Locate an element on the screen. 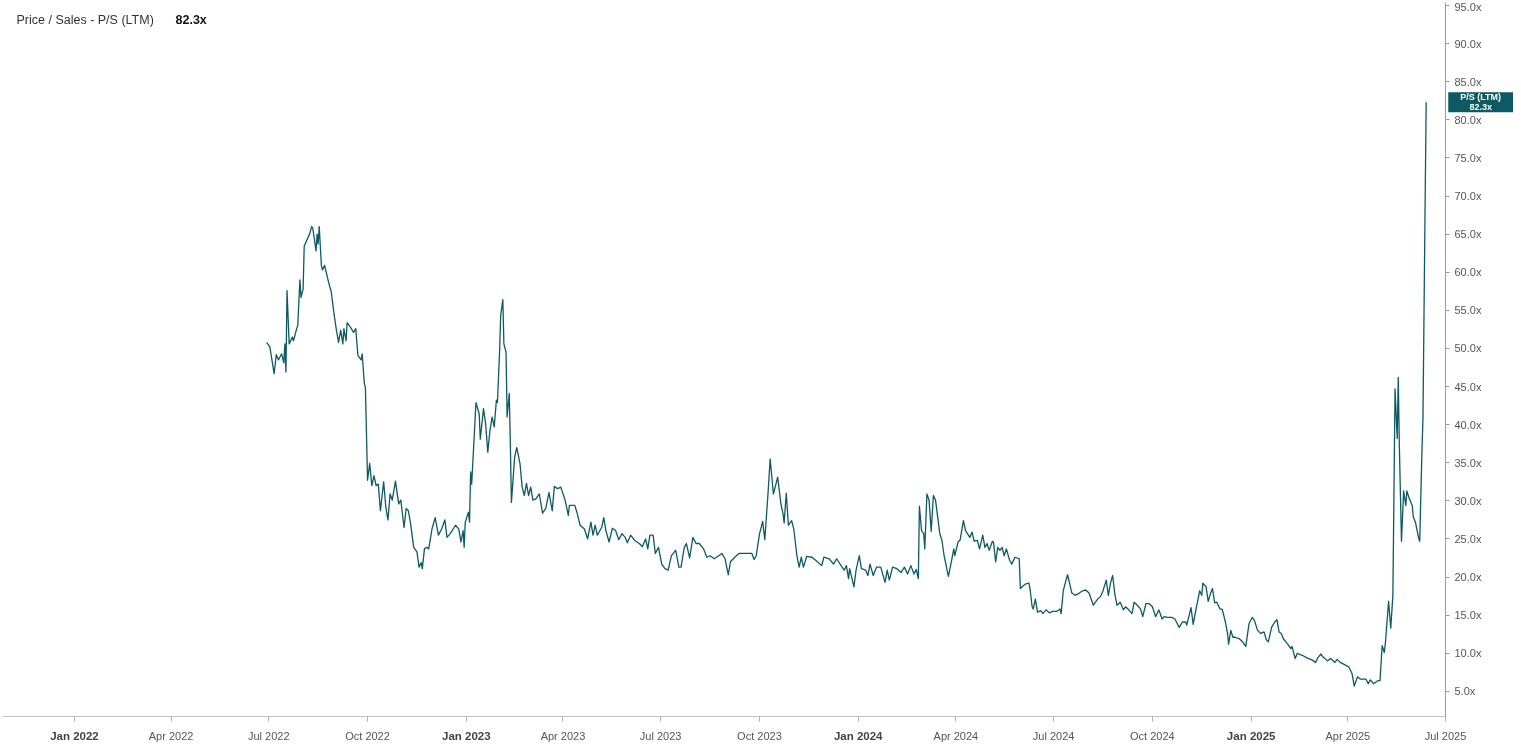  x-tick-label: Apr 2023 is located at coordinates (563, 735).